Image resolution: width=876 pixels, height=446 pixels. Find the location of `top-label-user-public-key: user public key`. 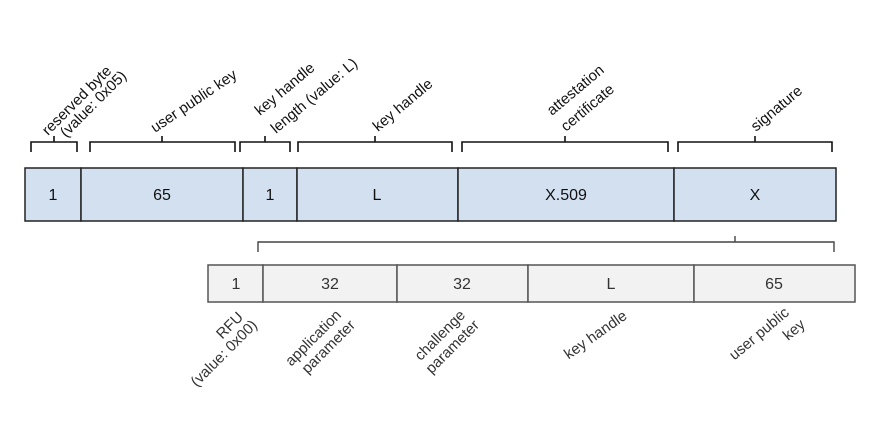

top-label-user-public-key: user public key is located at coordinates (194, 101).